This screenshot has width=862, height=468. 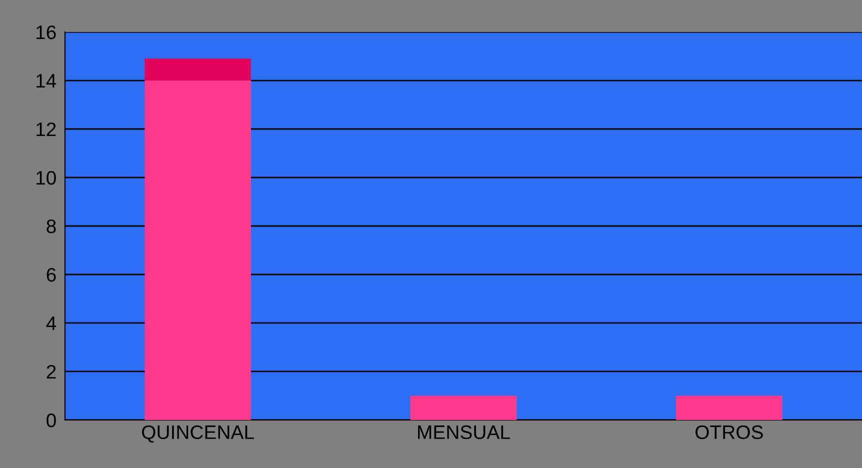 I want to click on y-tick-label: 10, so click(x=46, y=177).